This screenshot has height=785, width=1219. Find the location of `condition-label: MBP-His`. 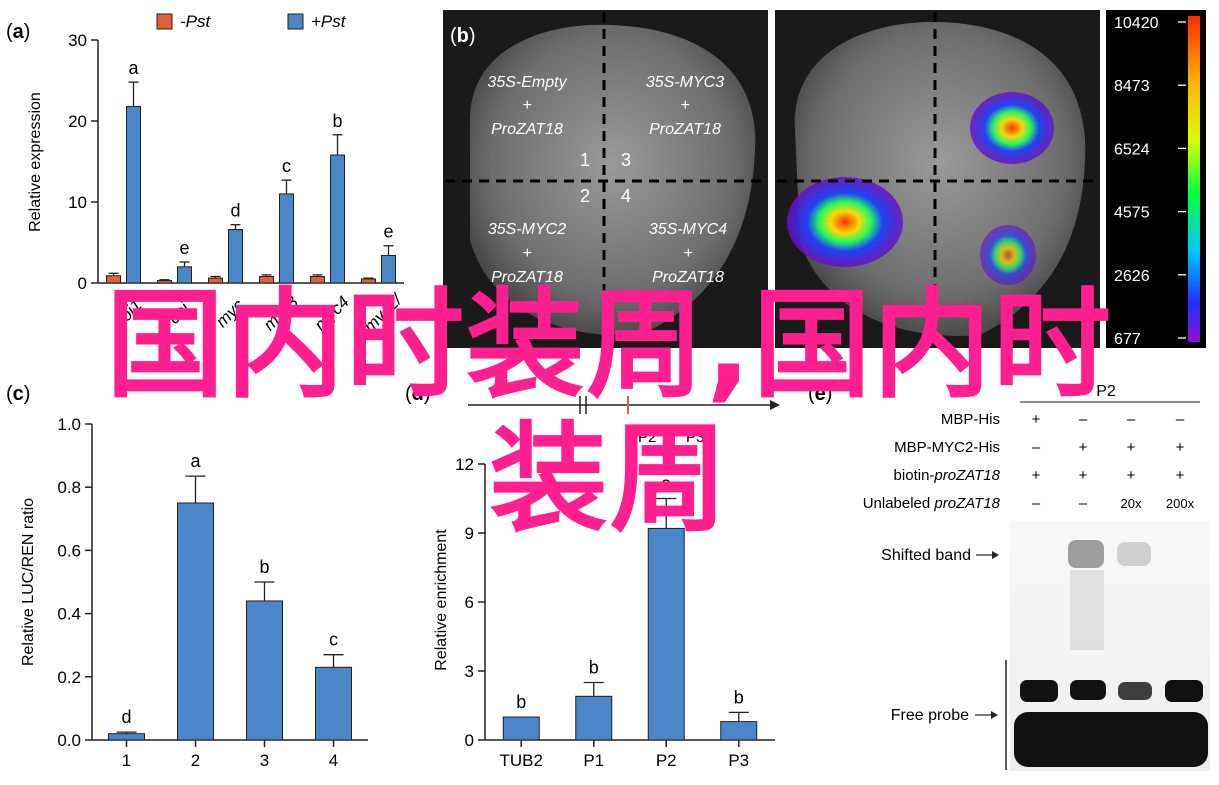

condition-label: MBP-His is located at coordinates (970, 419).